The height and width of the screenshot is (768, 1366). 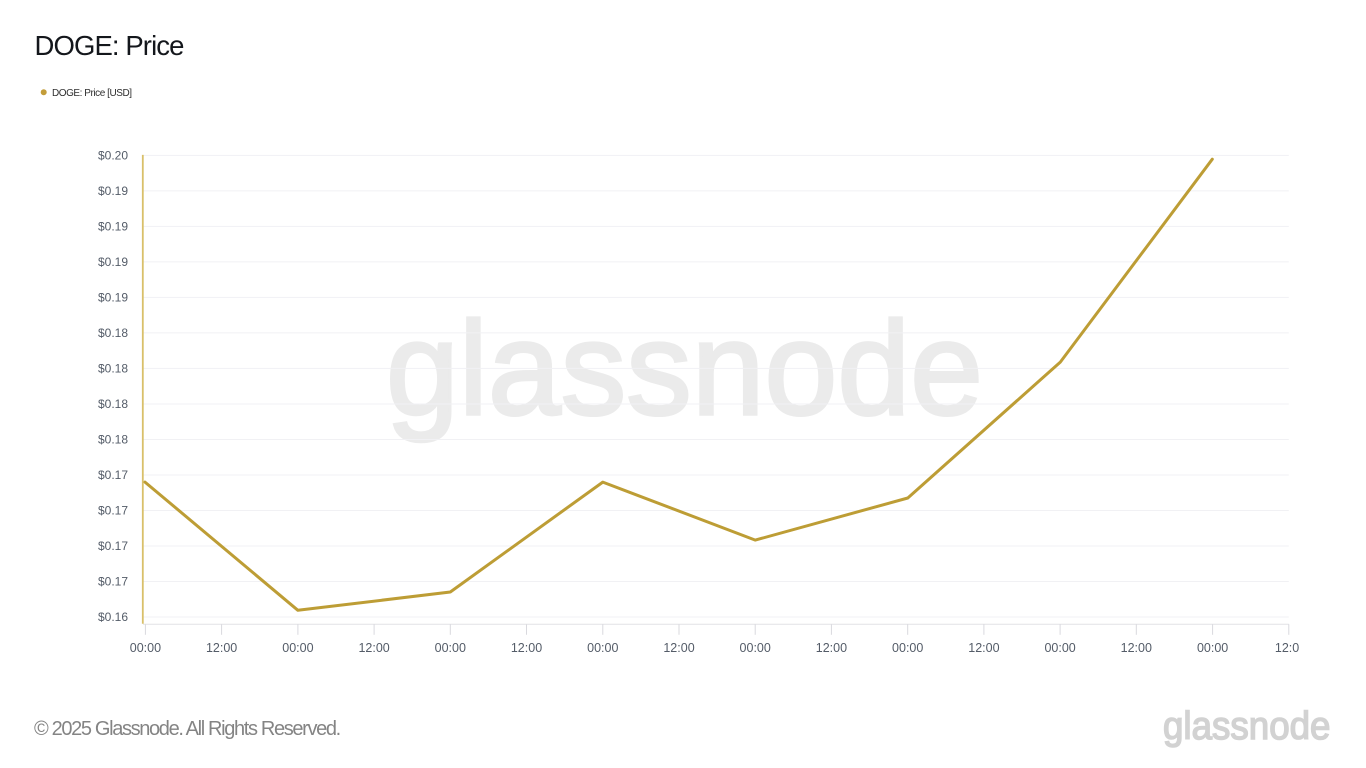 I want to click on svg-text:© 2025 Glassnode. All Rights R: © 2025 Glassnode. All Rights Reserved., so click(x=187, y=729).